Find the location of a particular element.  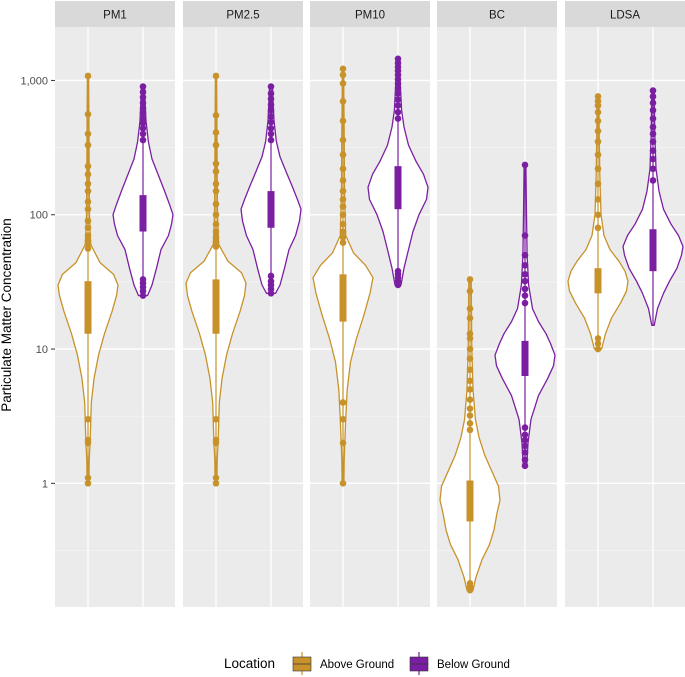

legend-key-below-ground is located at coordinates (419, 663).